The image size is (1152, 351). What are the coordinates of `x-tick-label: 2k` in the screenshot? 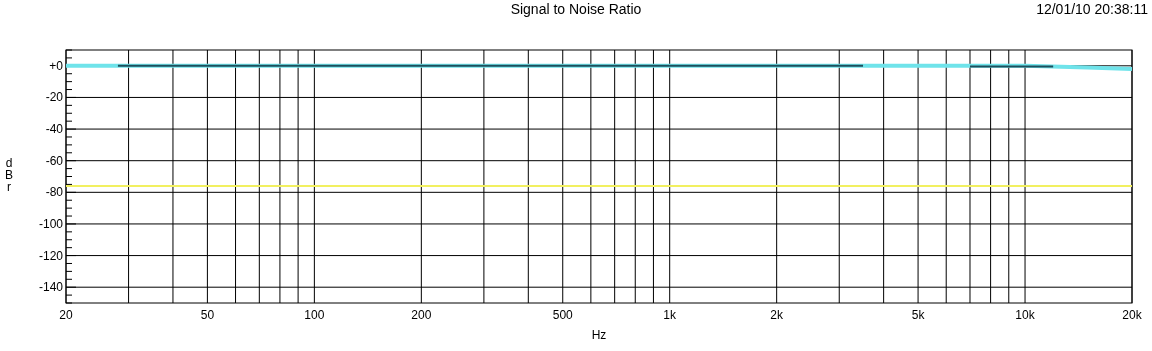 It's located at (777, 315).